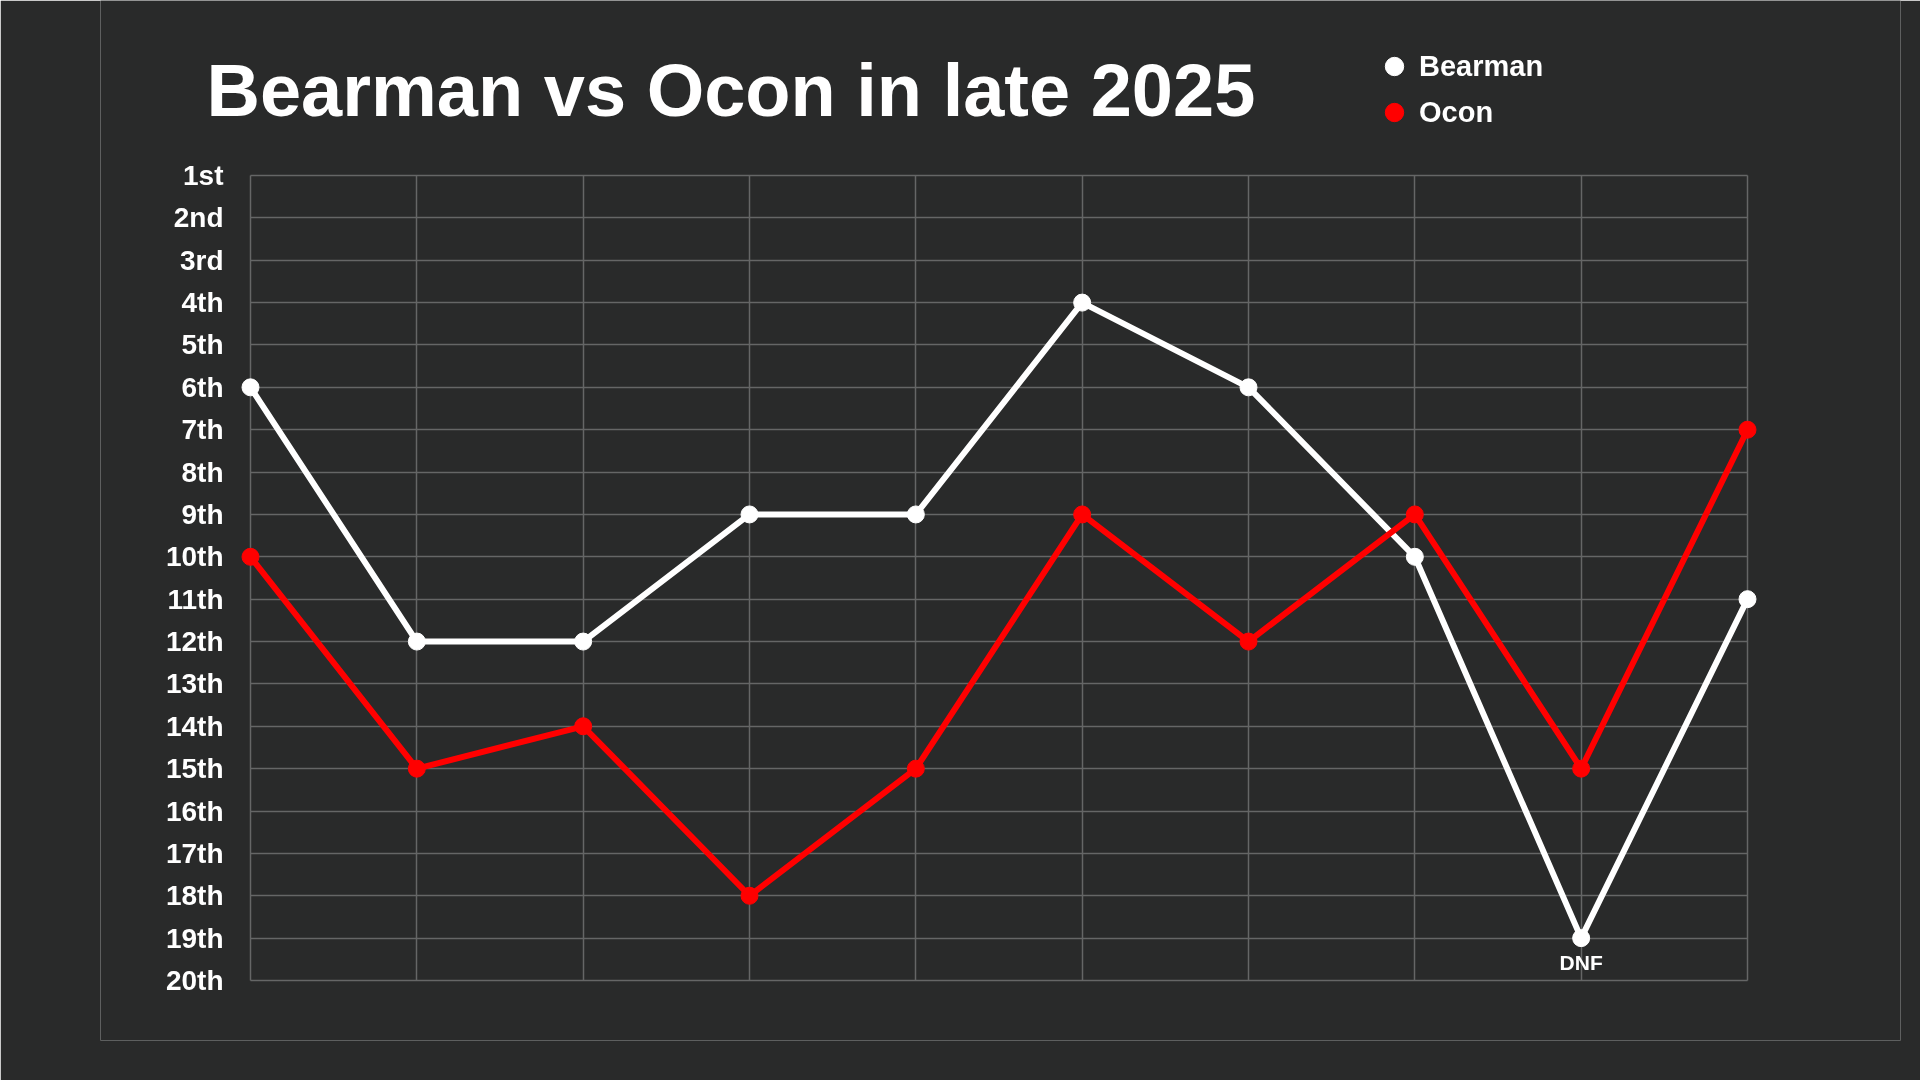 The image size is (1920, 1080). What do you see at coordinates (194, 642) in the screenshot?
I see `y-tick-label: 12th` at bounding box center [194, 642].